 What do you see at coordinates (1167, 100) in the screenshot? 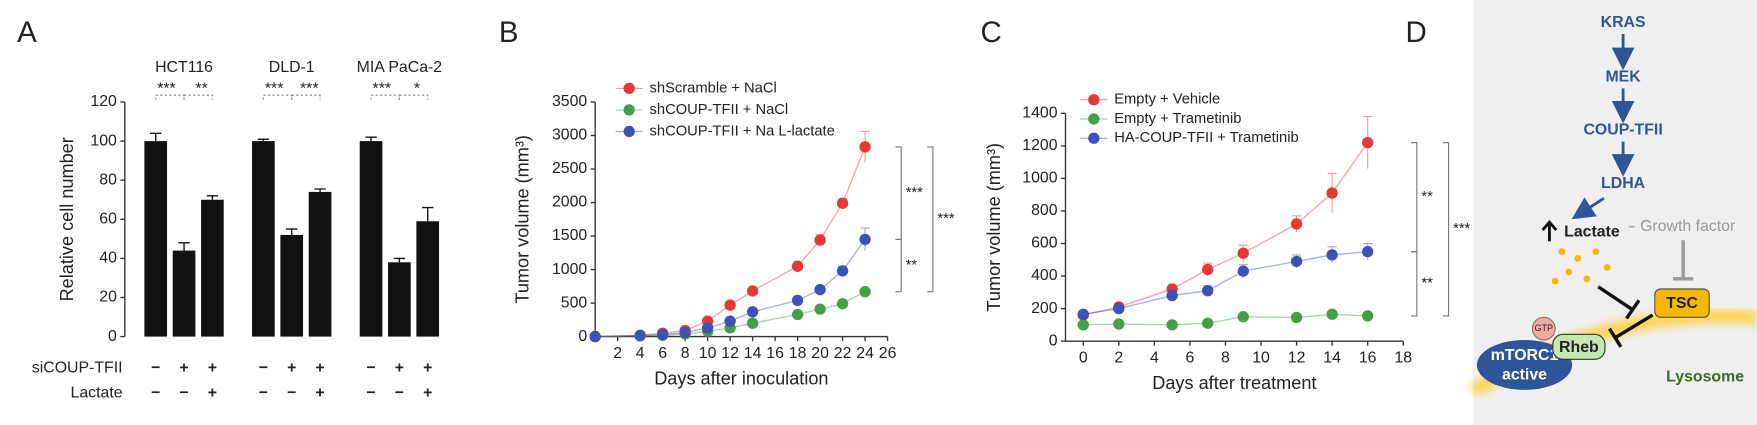
I see `legend-label: Empty + Vehicle` at bounding box center [1167, 100].